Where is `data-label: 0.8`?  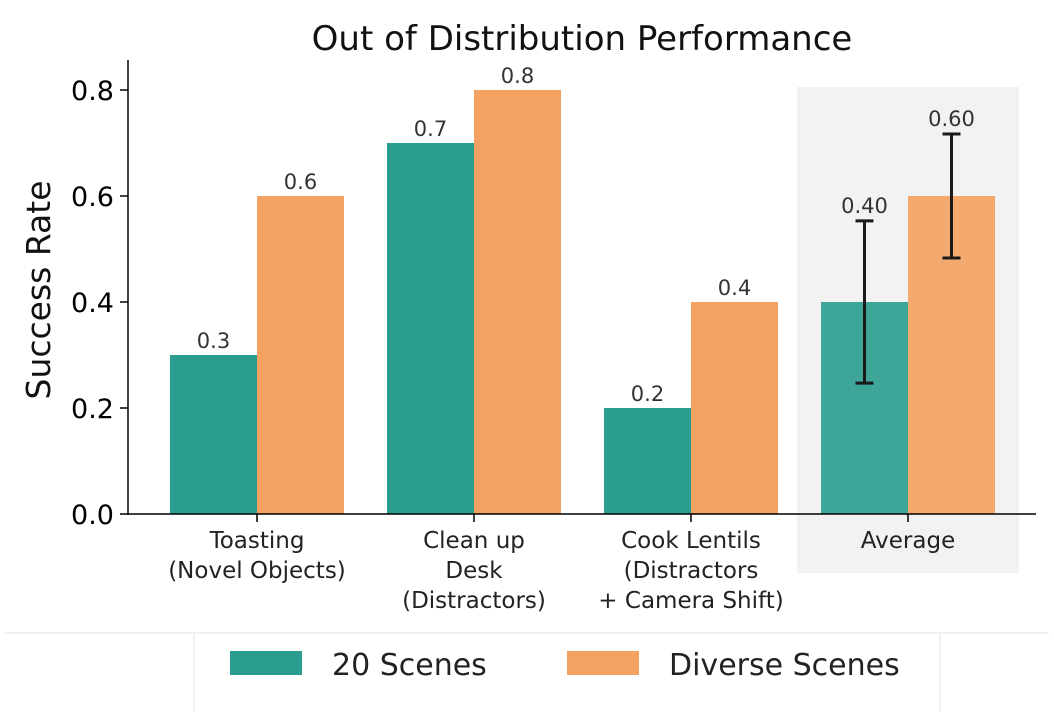 data-label: 0.8 is located at coordinates (517, 76).